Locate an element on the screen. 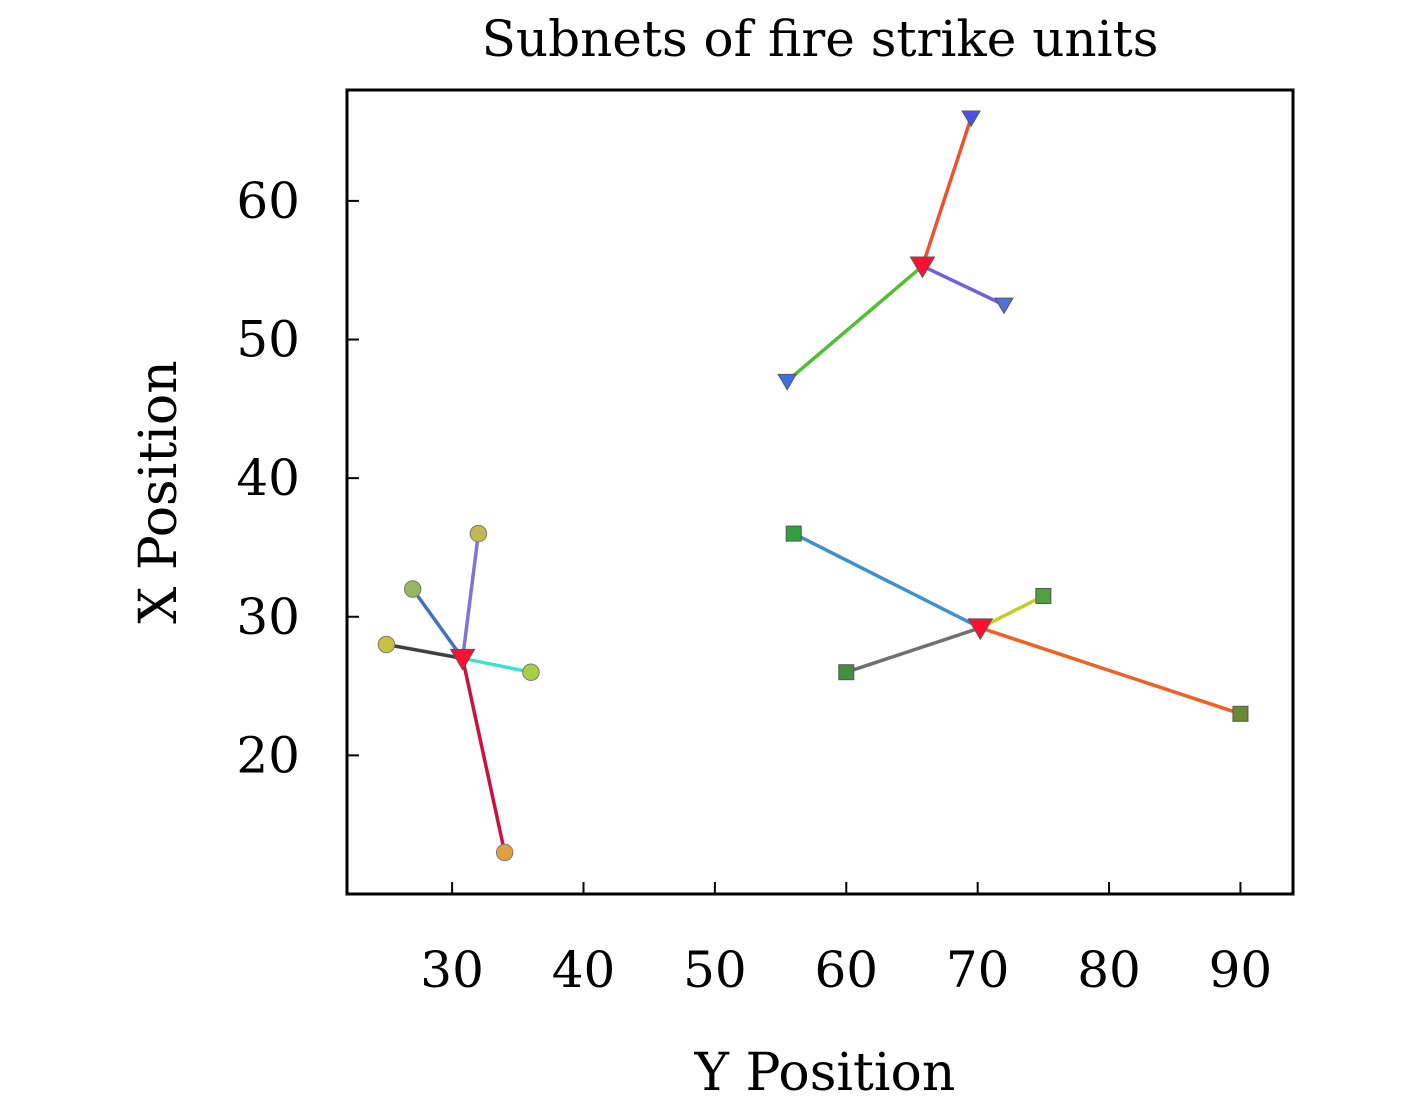 This screenshot has height=1108, width=1417. chart-title: Subnets of fire strike units is located at coordinates (820, 39).